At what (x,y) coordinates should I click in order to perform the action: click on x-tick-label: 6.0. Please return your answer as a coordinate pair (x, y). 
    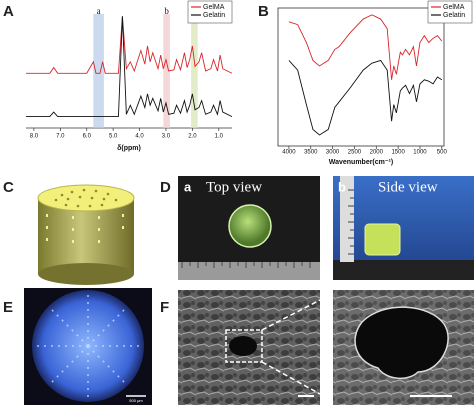
    Looking at the image, I should click on (87, 137).